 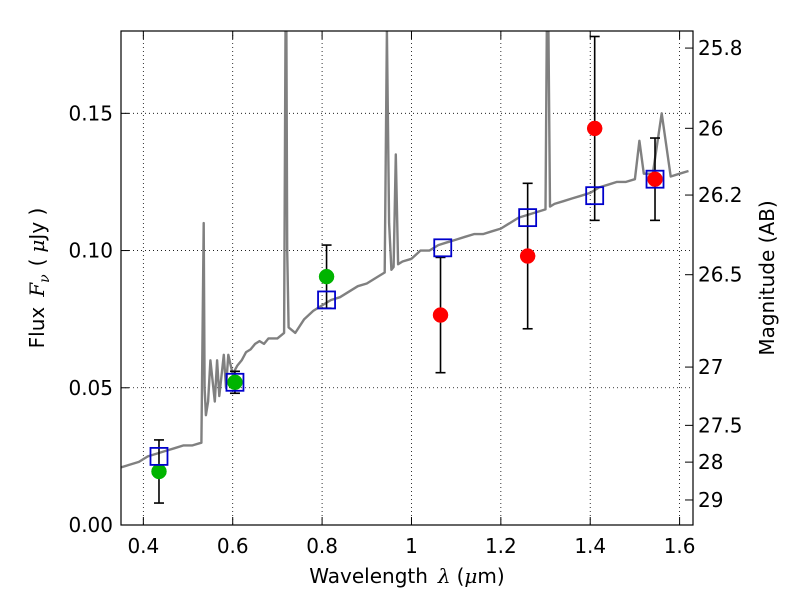 I want to click on x-tick-label: 1.4, so click(x=590, y=546).